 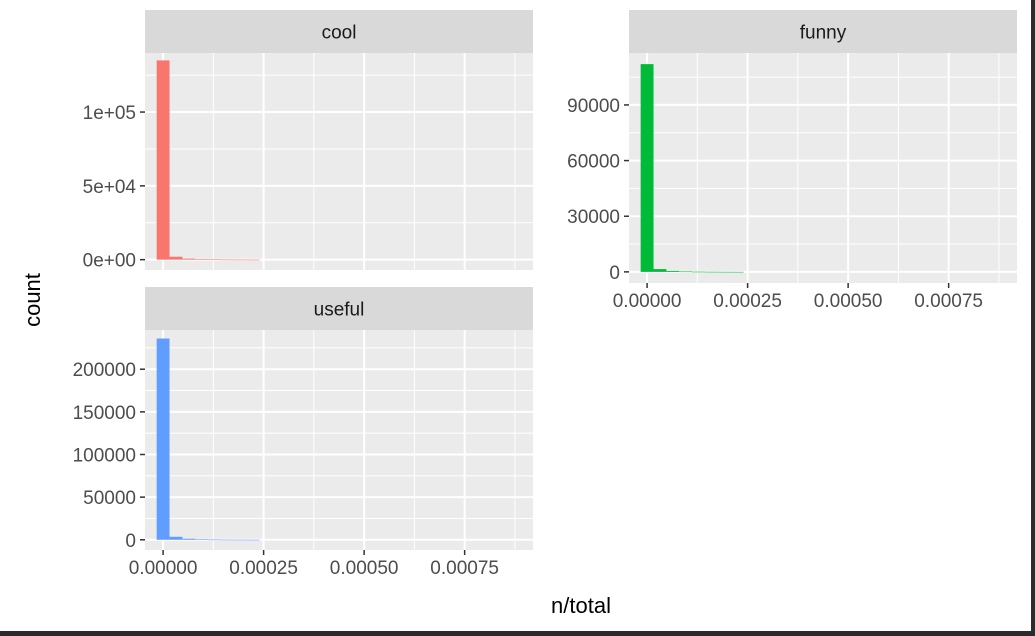 I want to click on facet-strip-funny, so click(x=823, y=31).